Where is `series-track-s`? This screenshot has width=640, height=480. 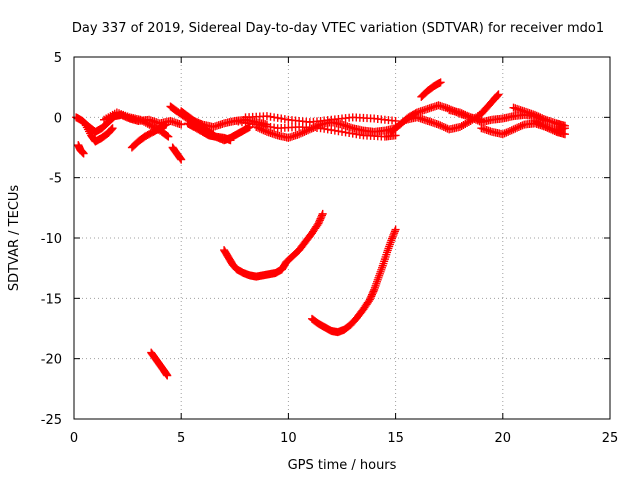
series-track-s is located at coordinates (549, 127).